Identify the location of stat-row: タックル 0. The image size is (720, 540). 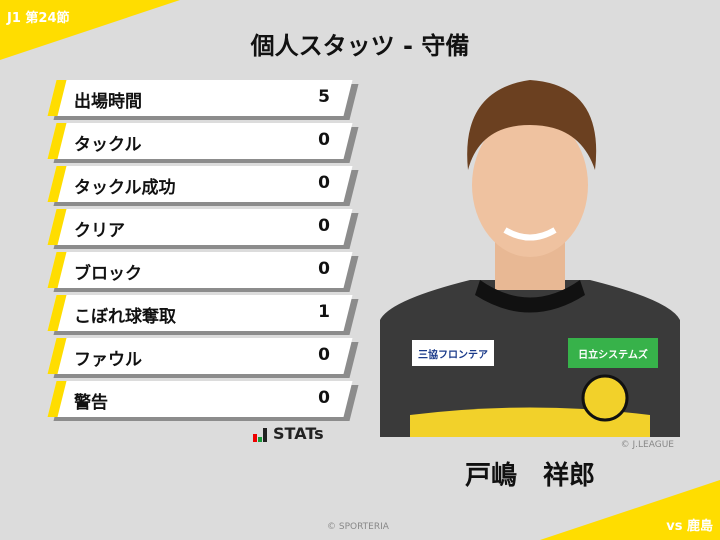
(203, 143).